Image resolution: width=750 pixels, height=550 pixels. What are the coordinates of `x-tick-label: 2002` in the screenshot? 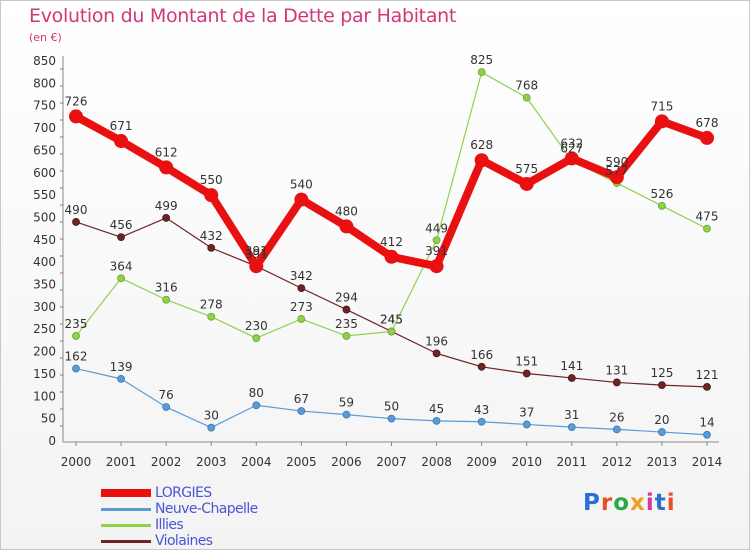 It's located at (166, 462).